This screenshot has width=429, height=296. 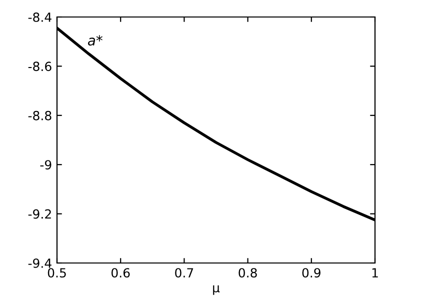 I want to click on x-tick-label: 0.7, so click(x=184, y=273).